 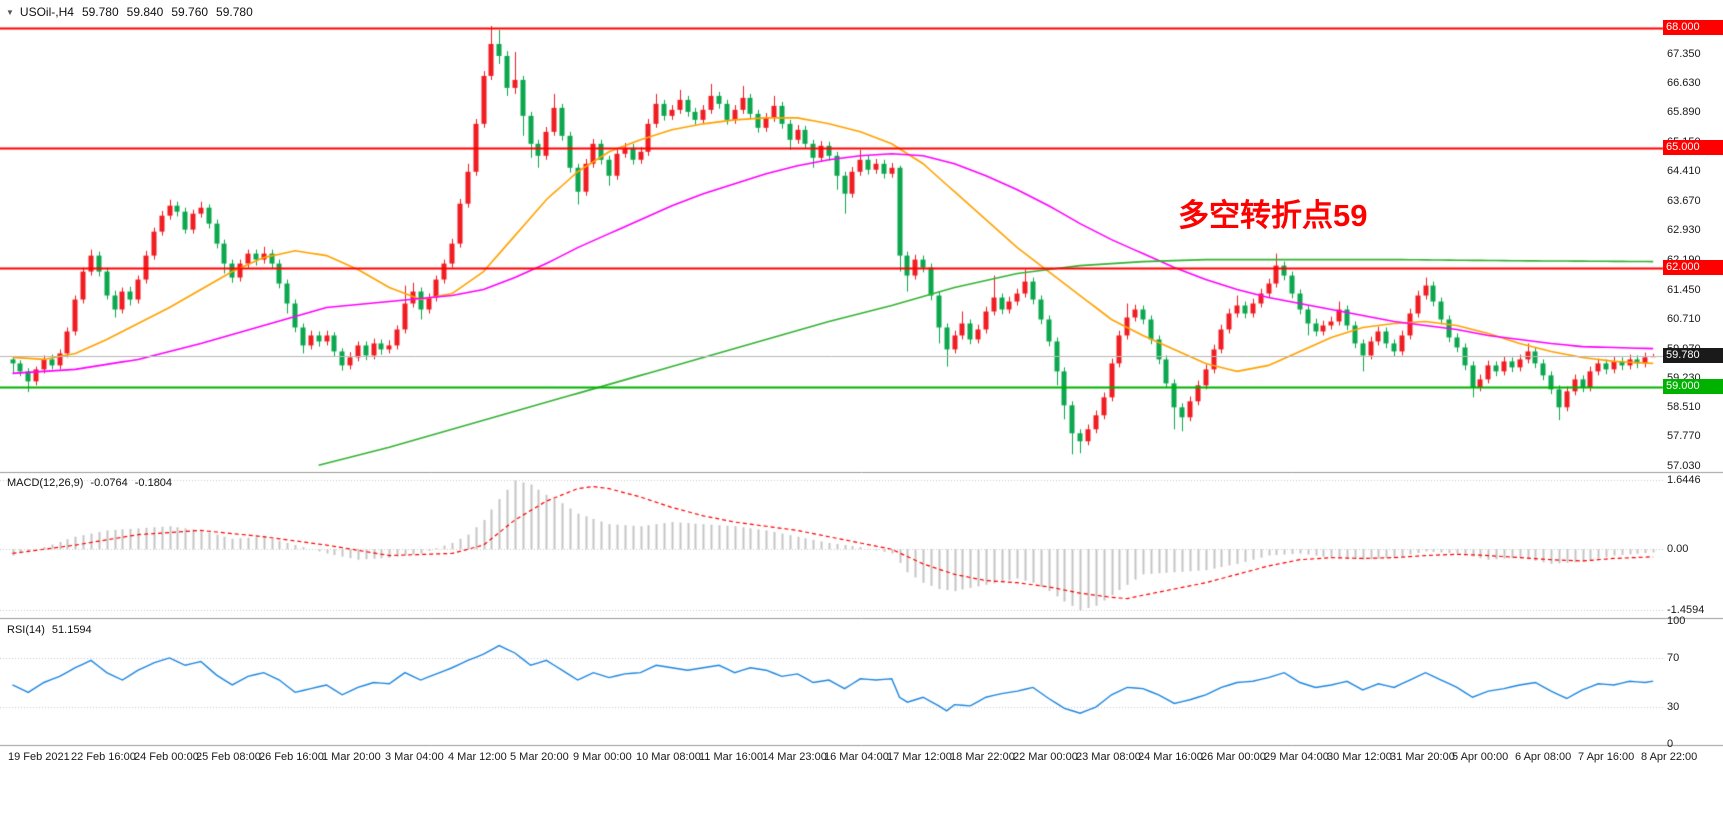 What do you see at coordinates (1684, 230) in the screenshot?
I see `price-axis-tick: 62.930` at bounding box center [1684, 230].